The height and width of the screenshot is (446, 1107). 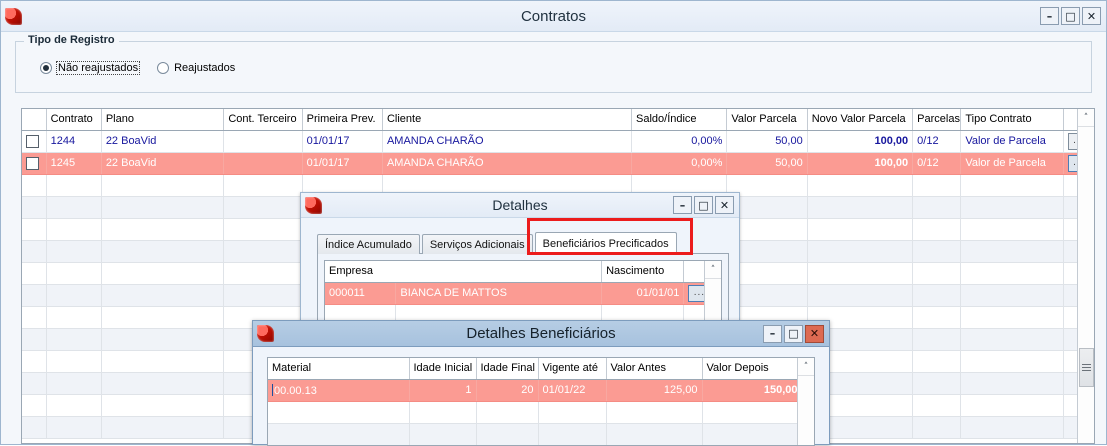 I want to click on col-plano: Plano, so click(x=163, y=120).